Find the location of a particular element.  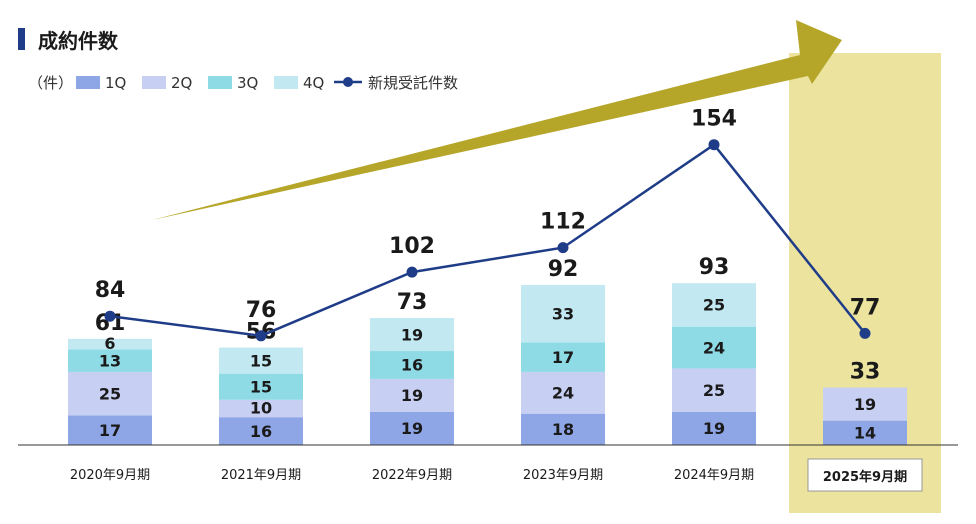

legend-label-4q: 4Q is located at coordinates (313, 83).